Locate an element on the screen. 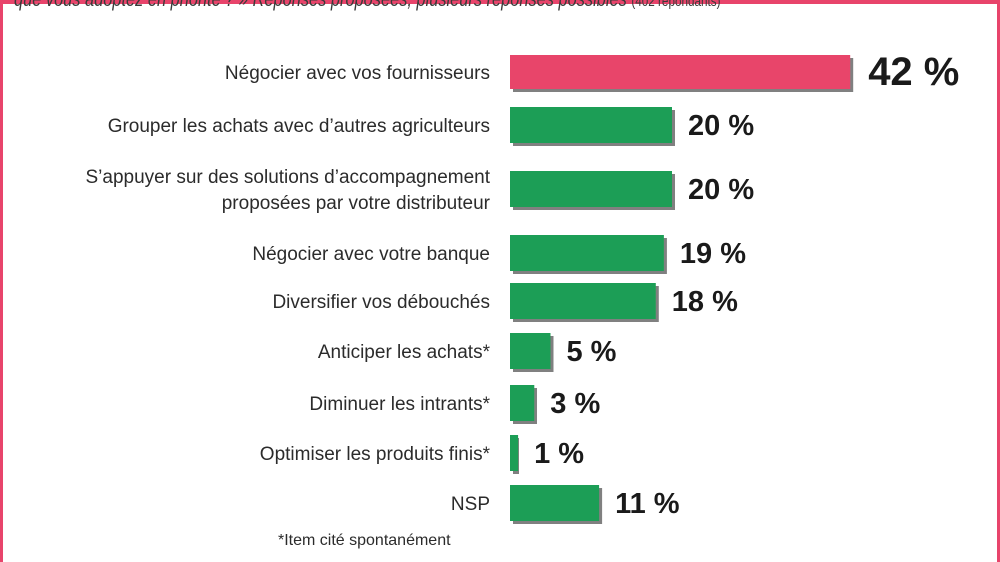 The image size is (1000, 562). category-label-2-line-1: proposées par votre distributeur is located at coordinates (356, 203).